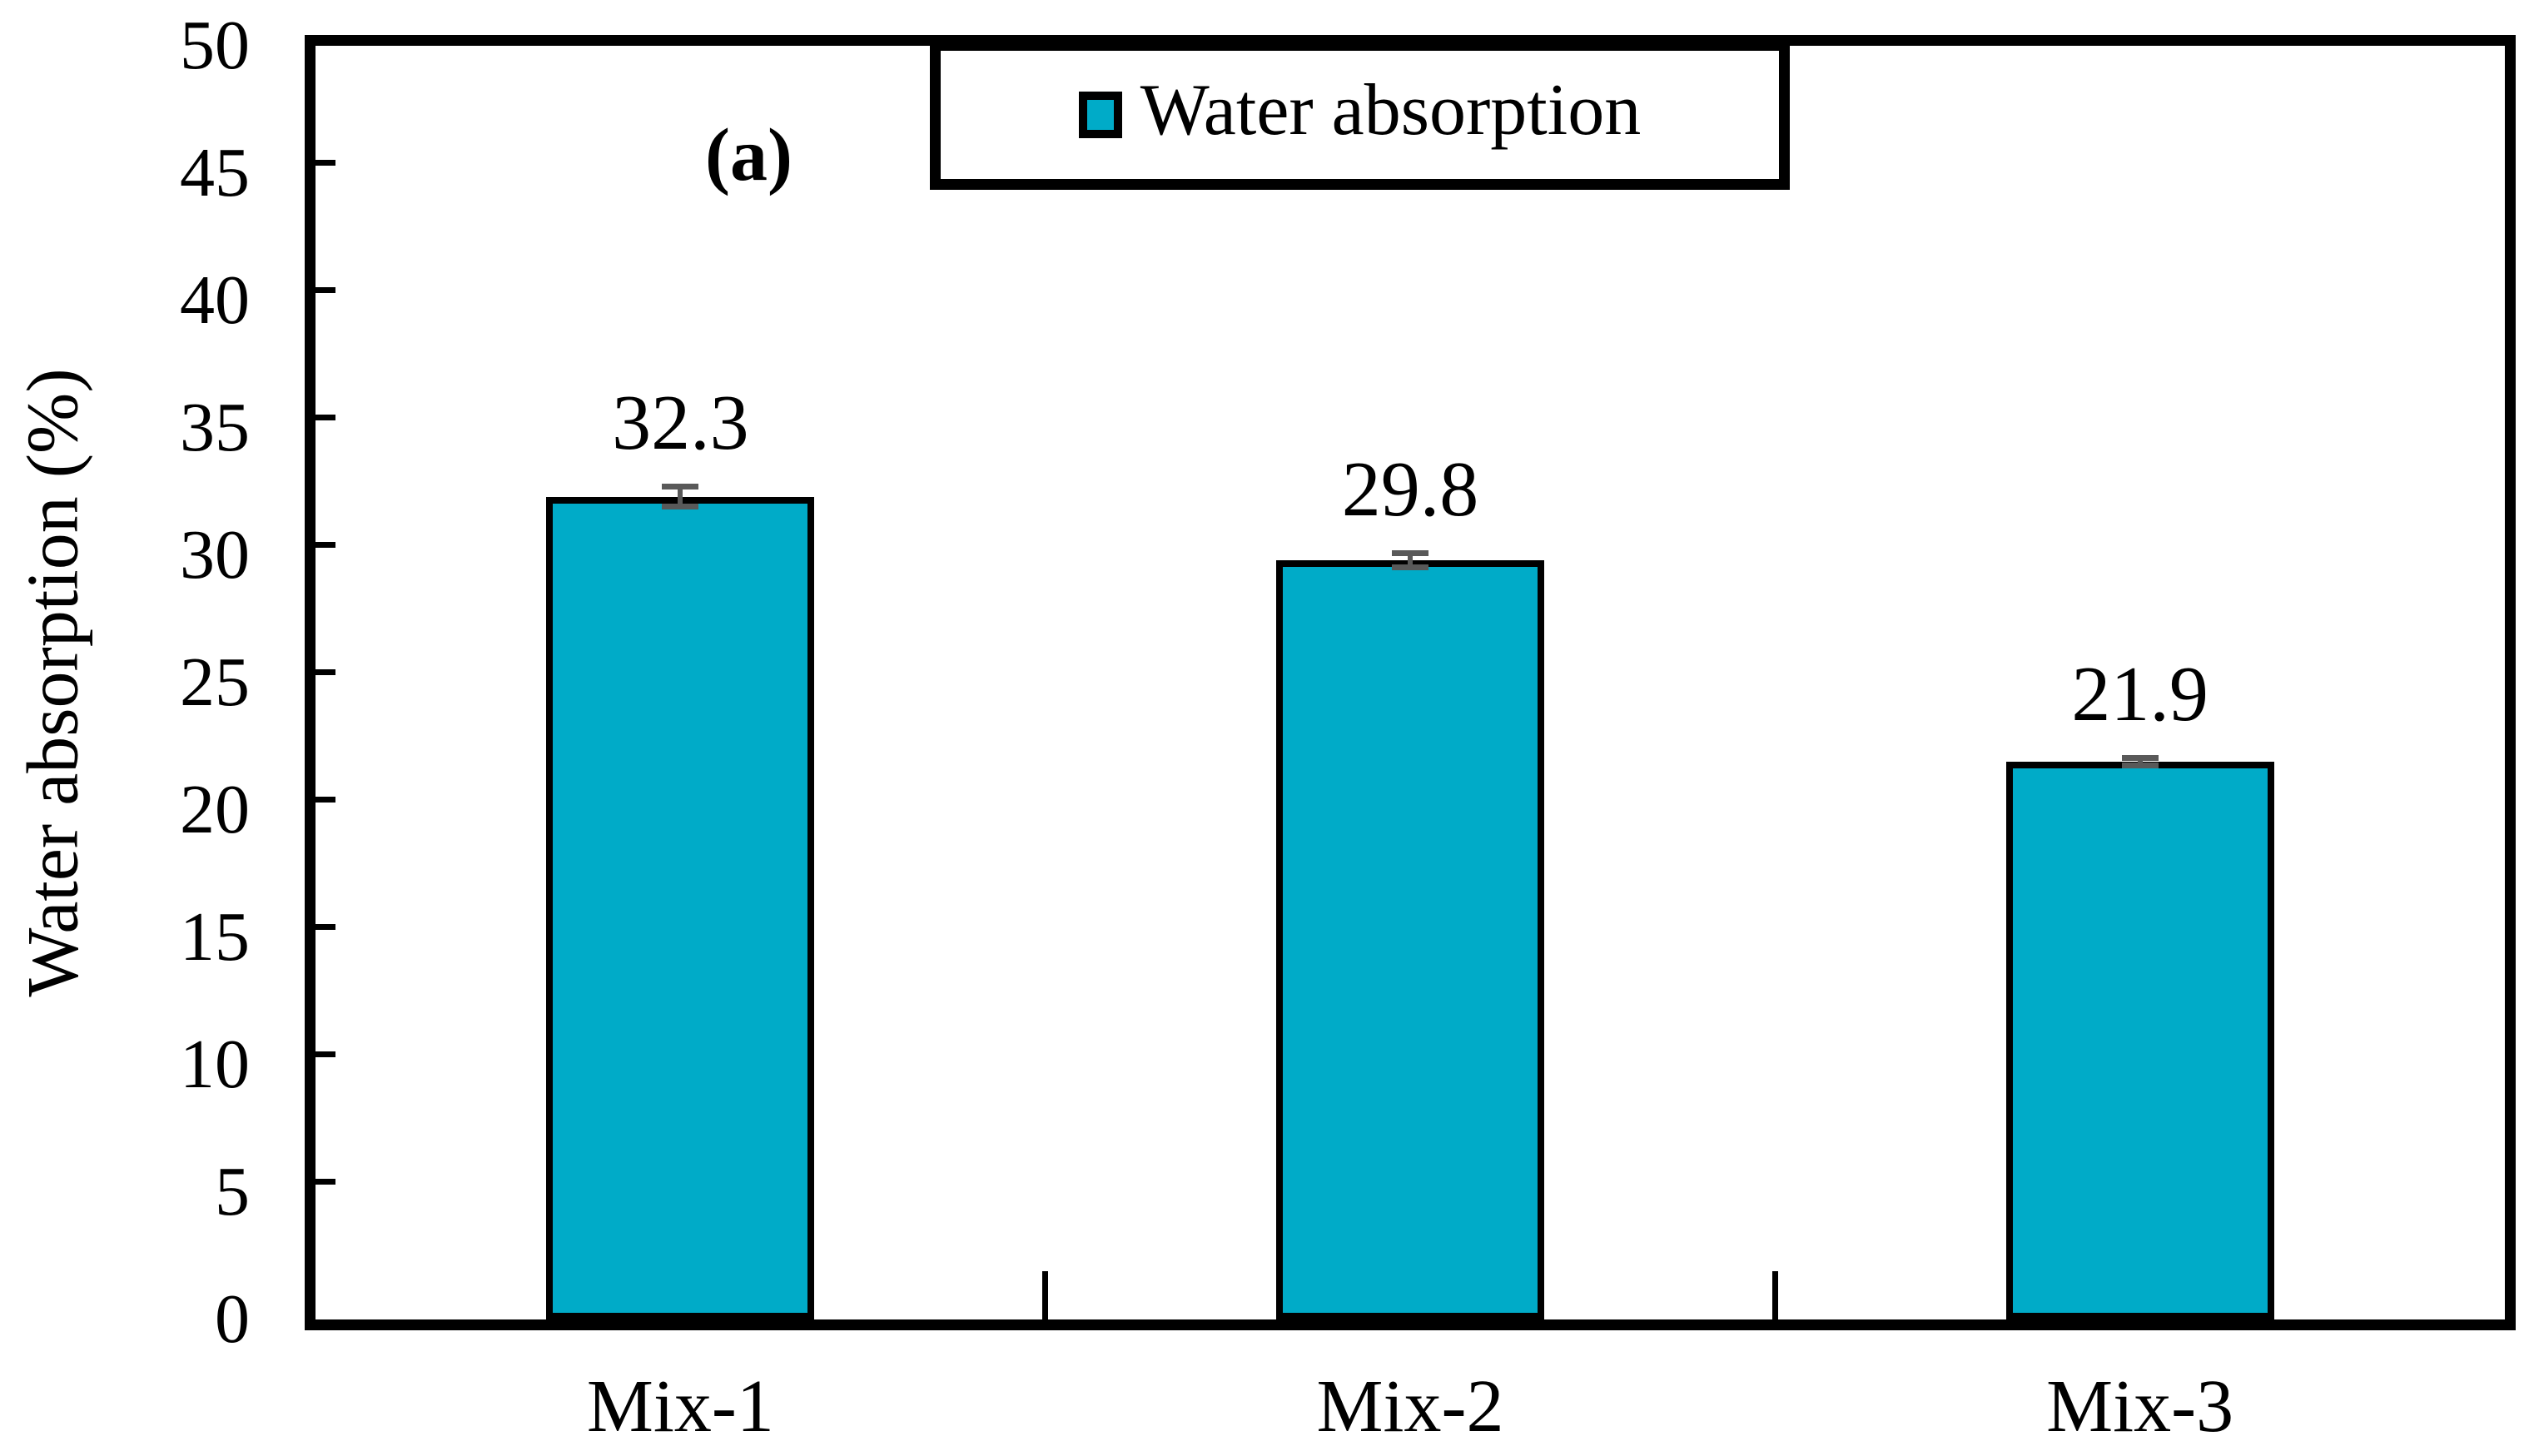 Image resolution: width=2529 pixels, height=1456 pixels. What do you see at coordinates (215, 300) in the screenshot?
I see `y-axis-tick-label: 40` at bounding box center [215, 300].